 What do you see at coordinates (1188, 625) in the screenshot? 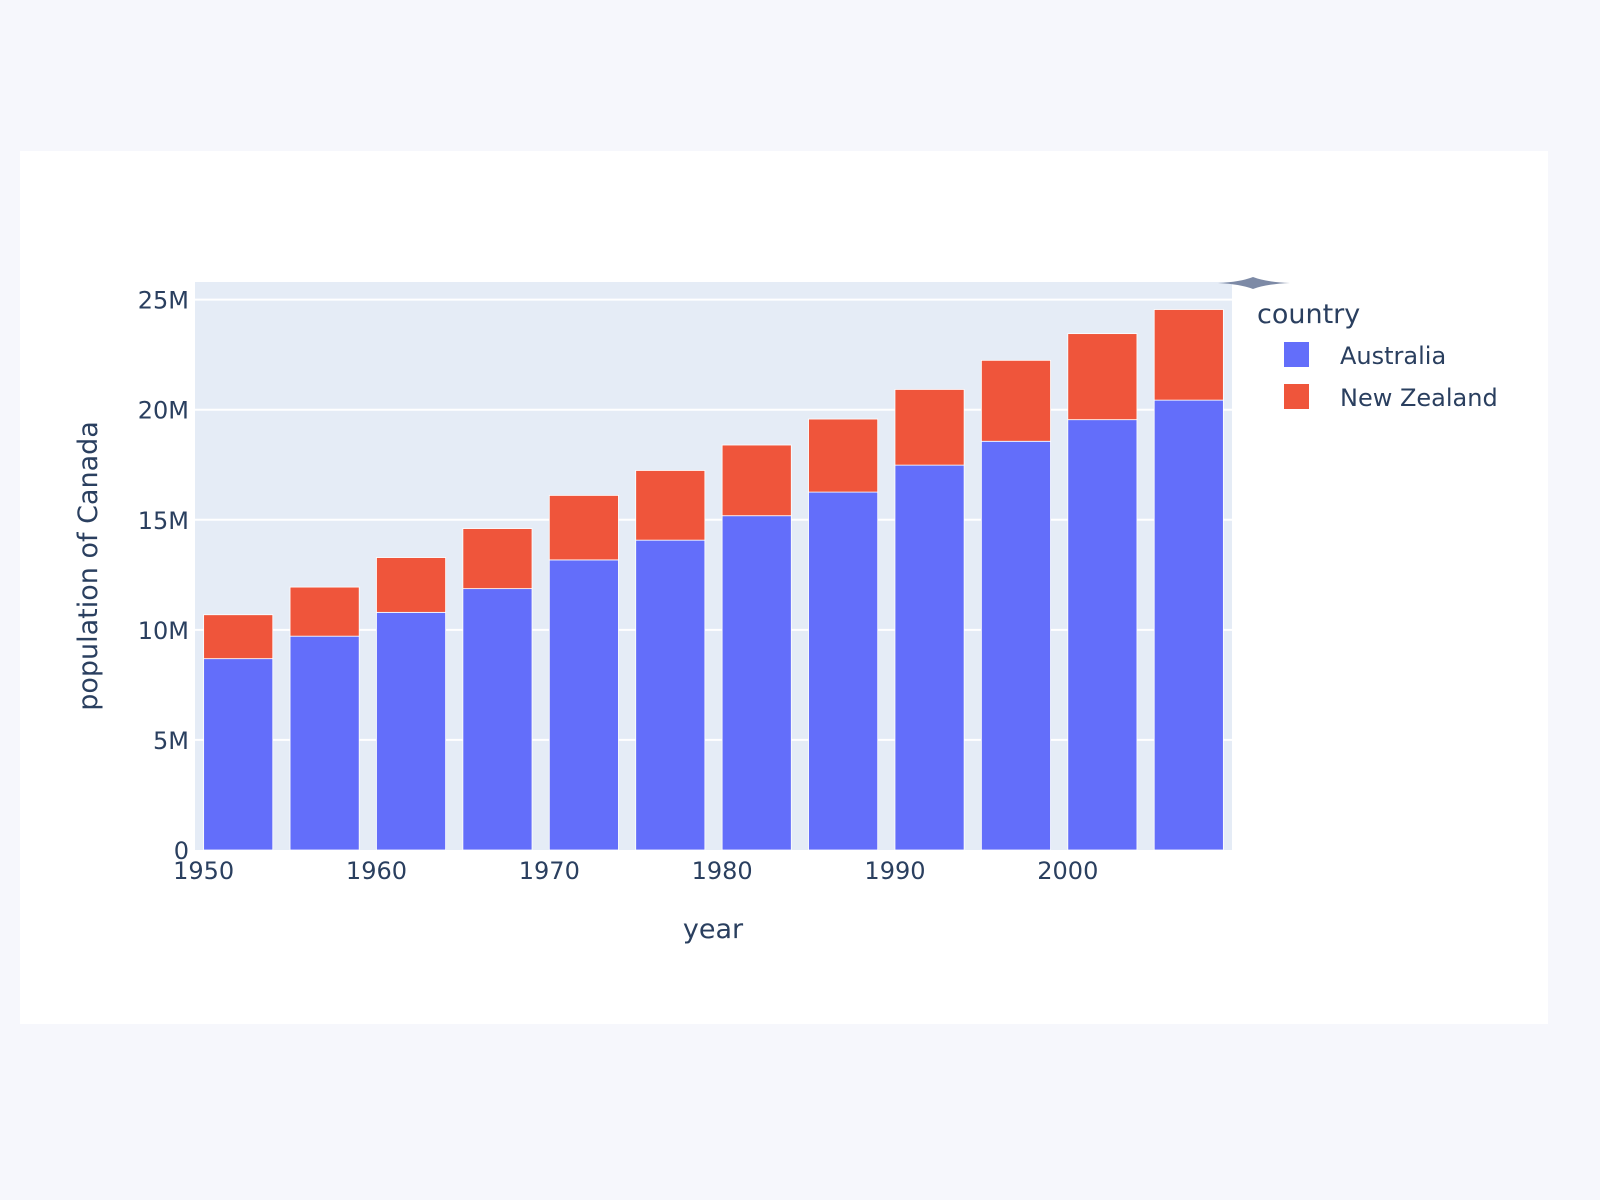
I see `bar-australia-2007` at bounding box center [1188, 625].